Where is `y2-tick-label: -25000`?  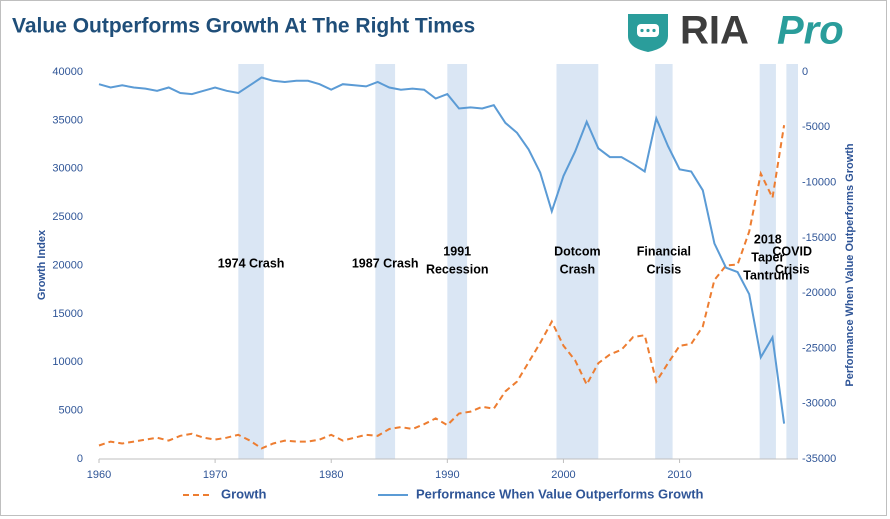 y2-tick-label: -25000 is located at coordinates (819, 348).